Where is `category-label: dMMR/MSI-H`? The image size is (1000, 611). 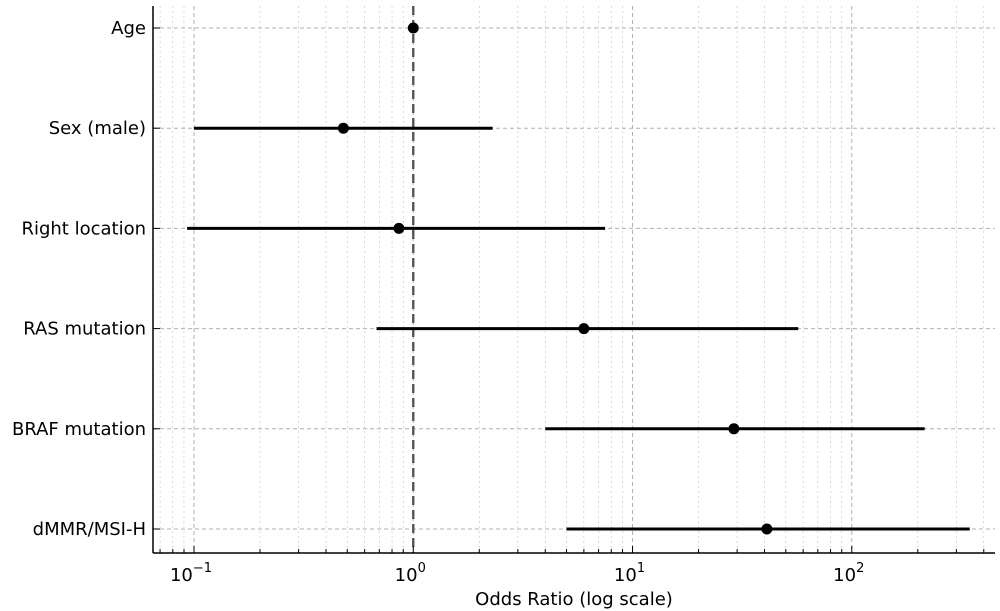 category-label: dMMR/MSI-H is located at coordinates (89, 529).